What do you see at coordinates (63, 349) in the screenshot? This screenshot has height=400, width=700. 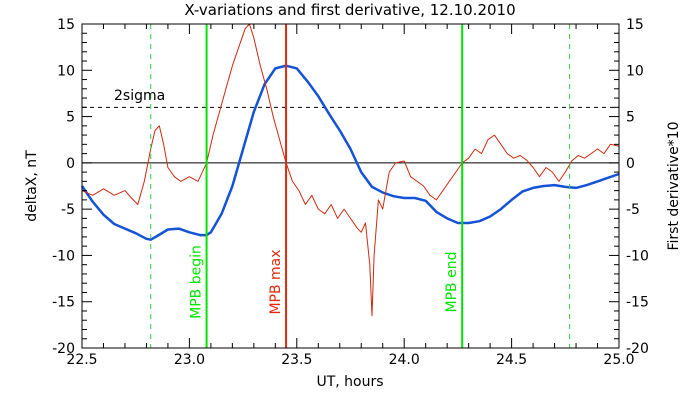 I see `y-left-tick-label: -20` at bounding box center [63, 349].